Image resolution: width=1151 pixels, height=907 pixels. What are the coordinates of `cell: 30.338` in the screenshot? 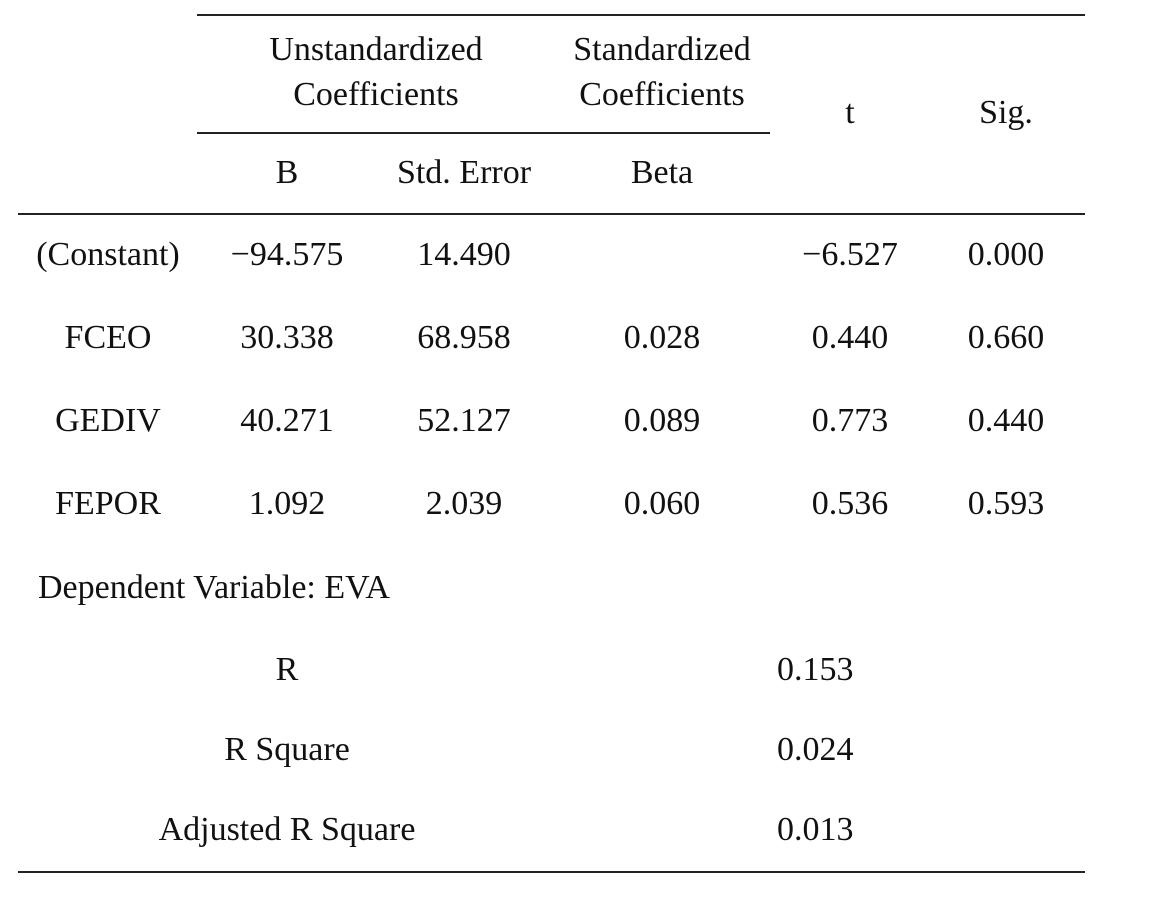 It's located at (287, 337).